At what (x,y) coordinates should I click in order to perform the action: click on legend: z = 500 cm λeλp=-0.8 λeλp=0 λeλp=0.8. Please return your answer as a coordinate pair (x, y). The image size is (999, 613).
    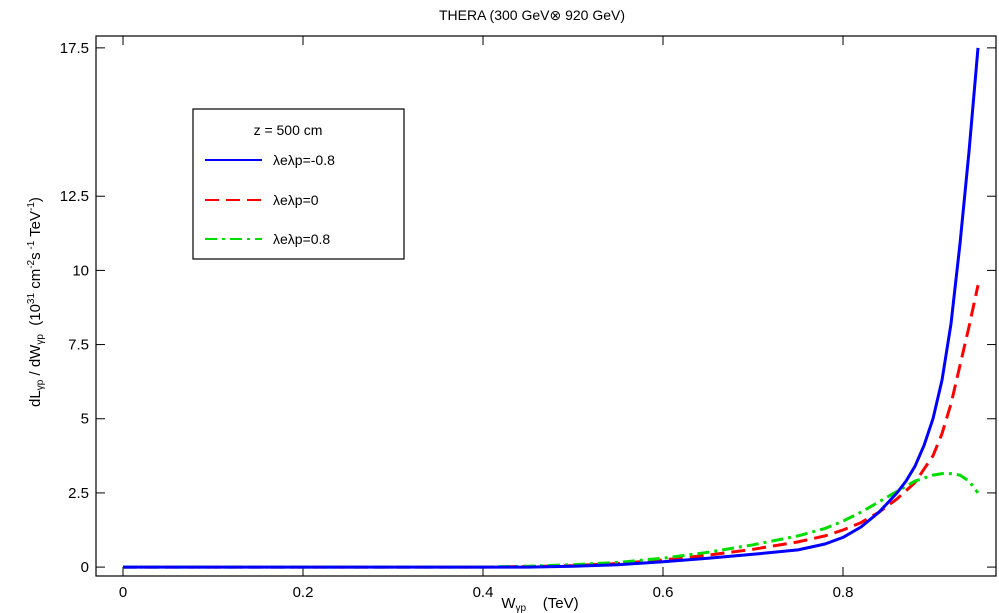
    Looking at the image, I should click on (298, 184).